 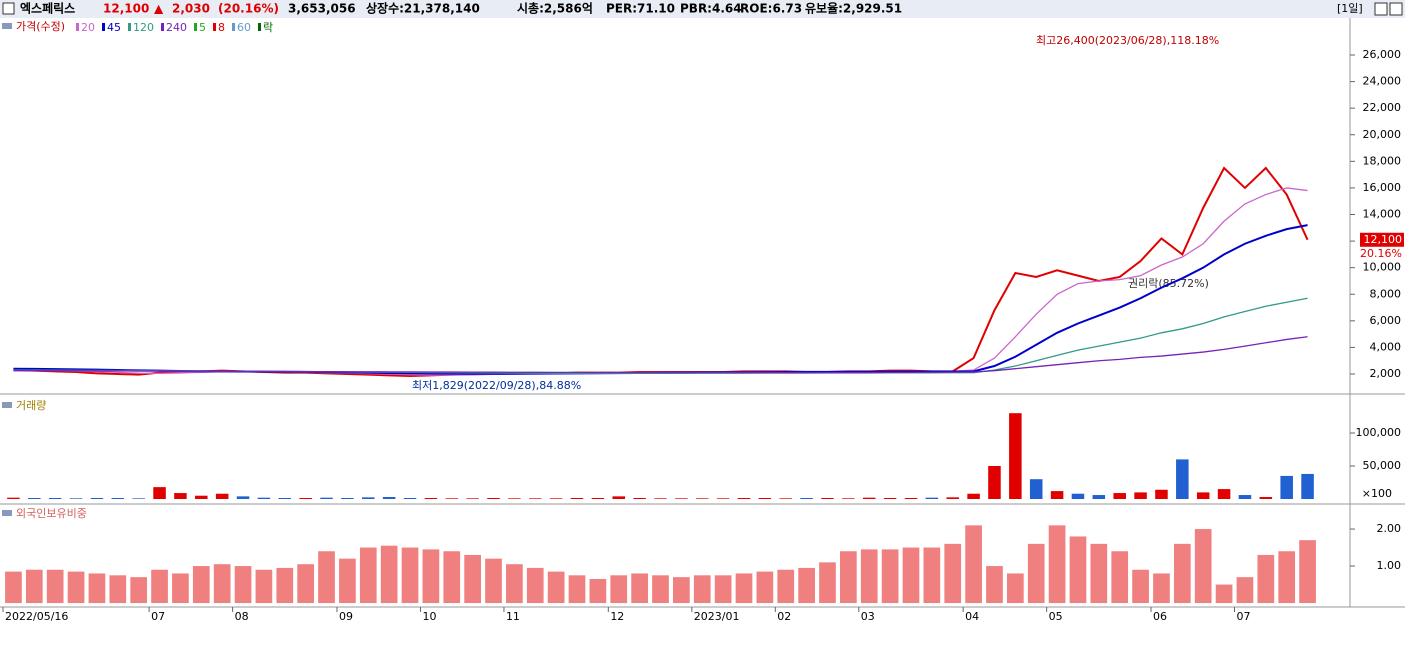 I want to click on header-bar, so click(x=702, y=9).